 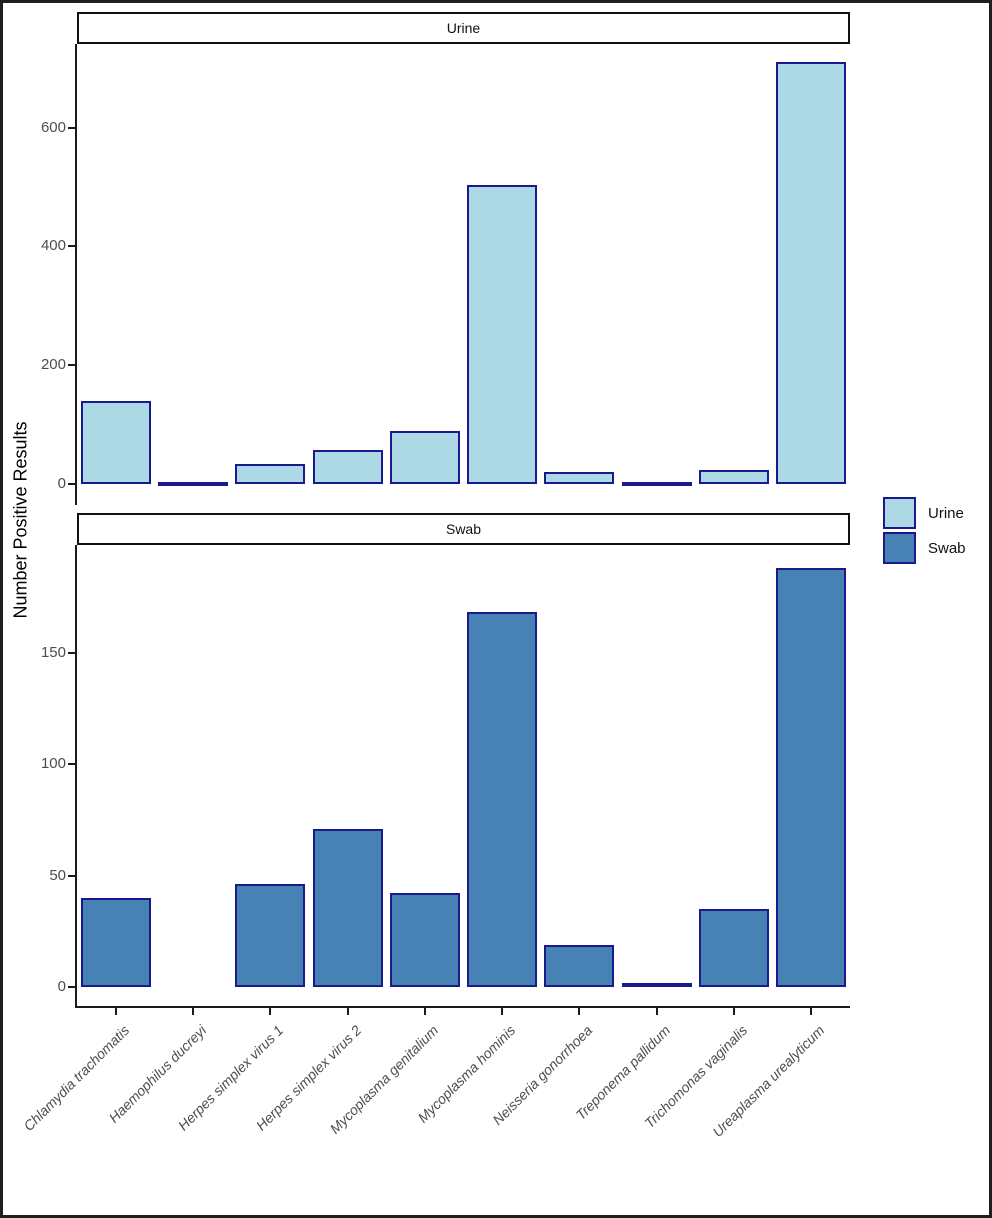 I want to click on y-tick-label-urine-200: 200, so click(x=53, y=365).